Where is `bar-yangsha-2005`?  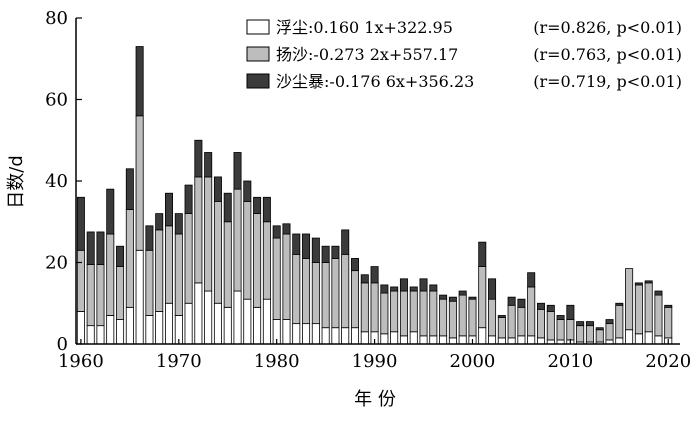
bar-yangsha-2005 is located at coordinates (521, 321).